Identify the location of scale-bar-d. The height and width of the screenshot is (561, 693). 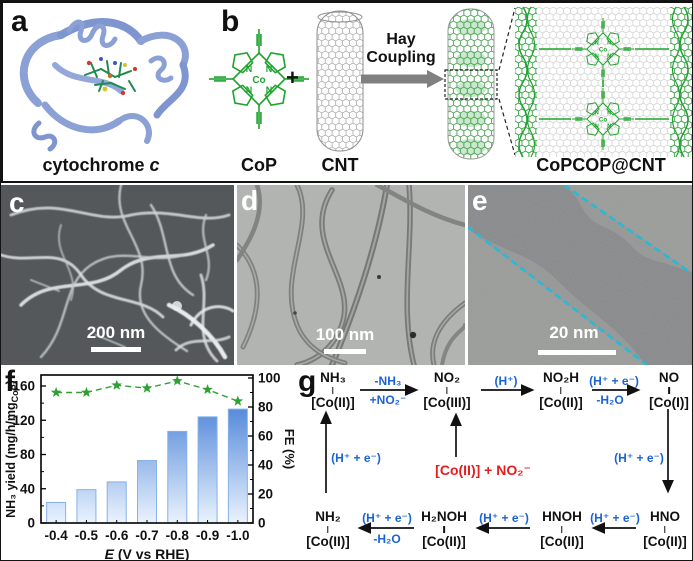
(345, 351).